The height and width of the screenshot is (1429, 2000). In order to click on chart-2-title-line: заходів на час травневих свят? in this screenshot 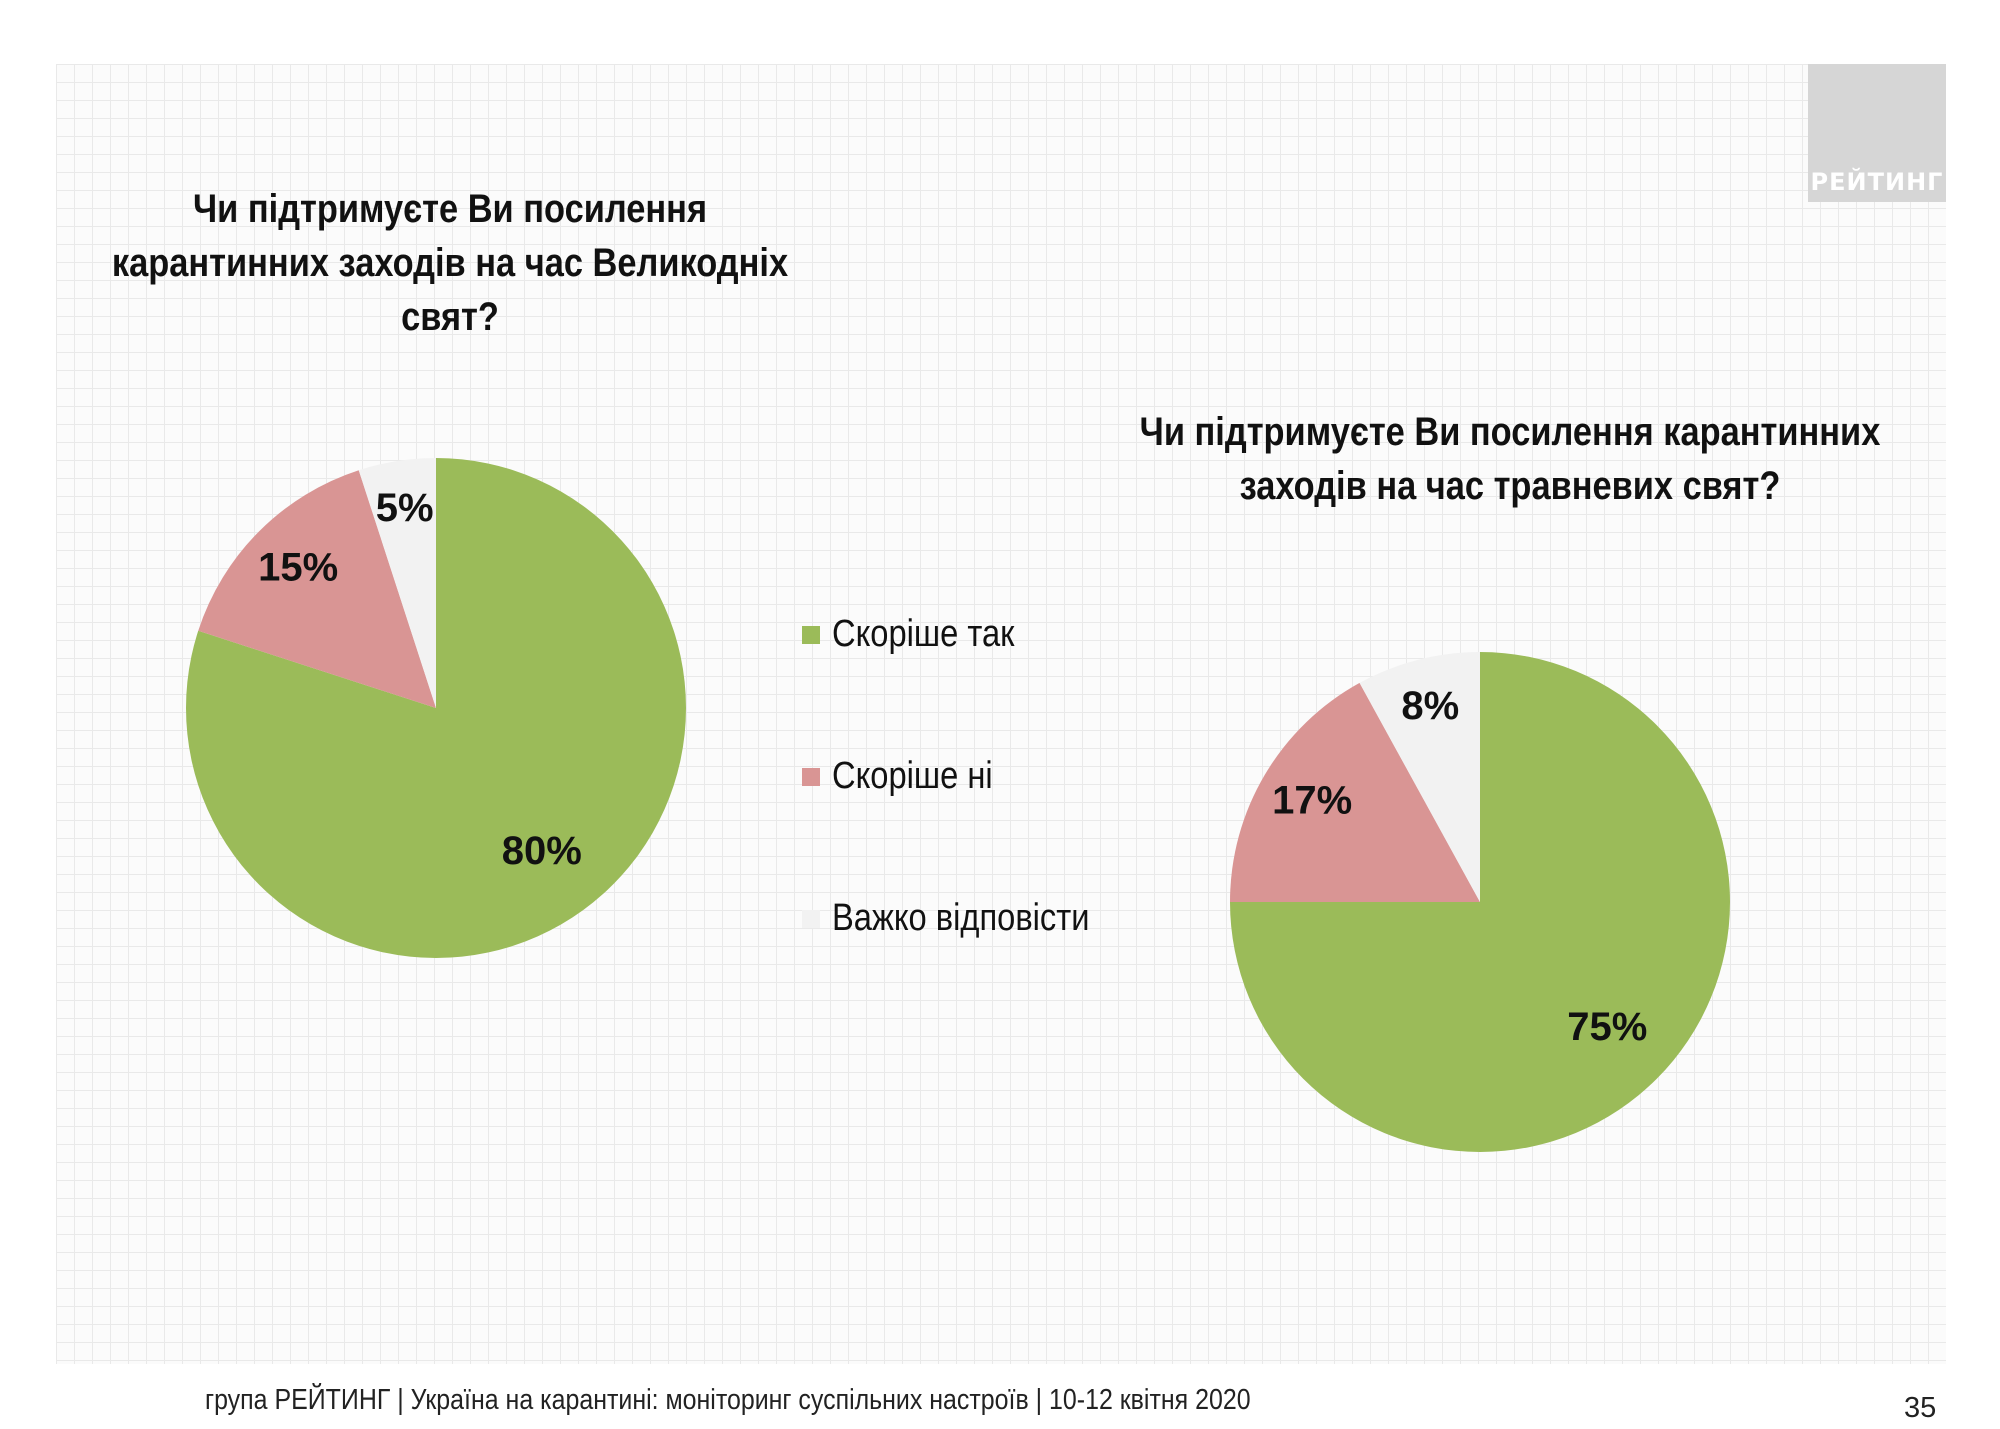, I will do `click(1510, 486)`.